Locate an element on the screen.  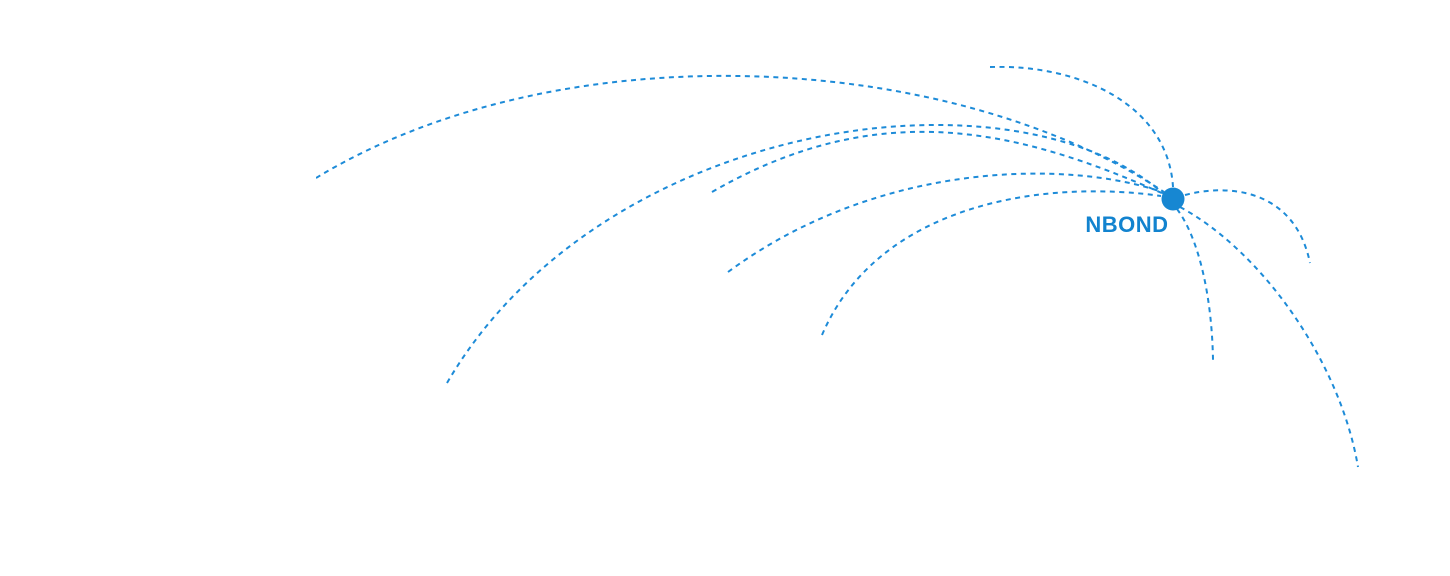
edge-west-long is located at coordinates (740, 133).